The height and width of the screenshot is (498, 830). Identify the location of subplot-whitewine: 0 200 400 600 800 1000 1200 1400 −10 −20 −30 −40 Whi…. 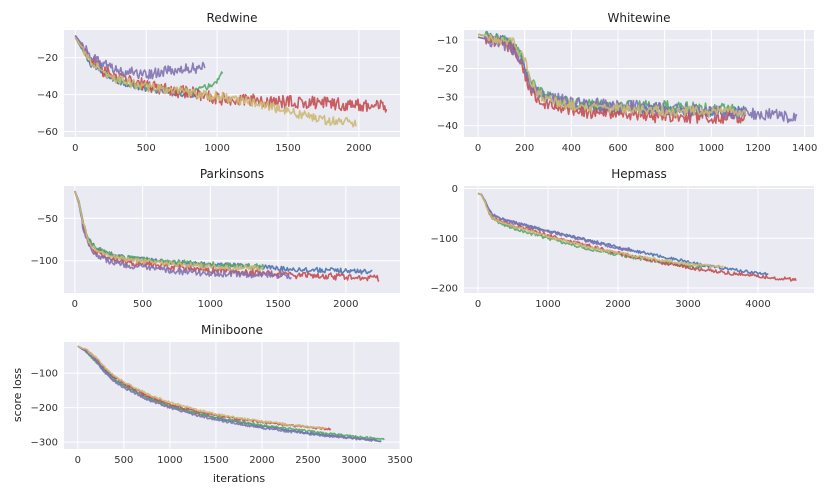
(627, 82).